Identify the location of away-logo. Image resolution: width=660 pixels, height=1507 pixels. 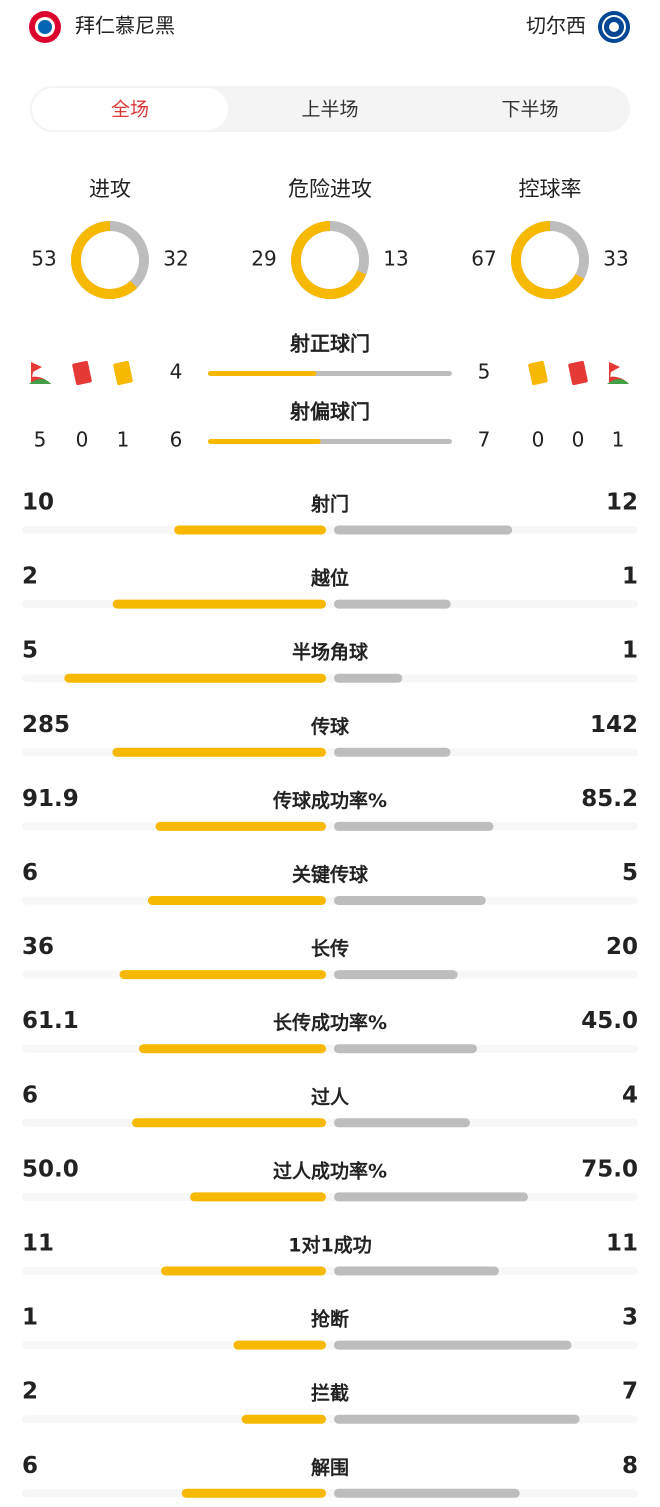
(614, 27).